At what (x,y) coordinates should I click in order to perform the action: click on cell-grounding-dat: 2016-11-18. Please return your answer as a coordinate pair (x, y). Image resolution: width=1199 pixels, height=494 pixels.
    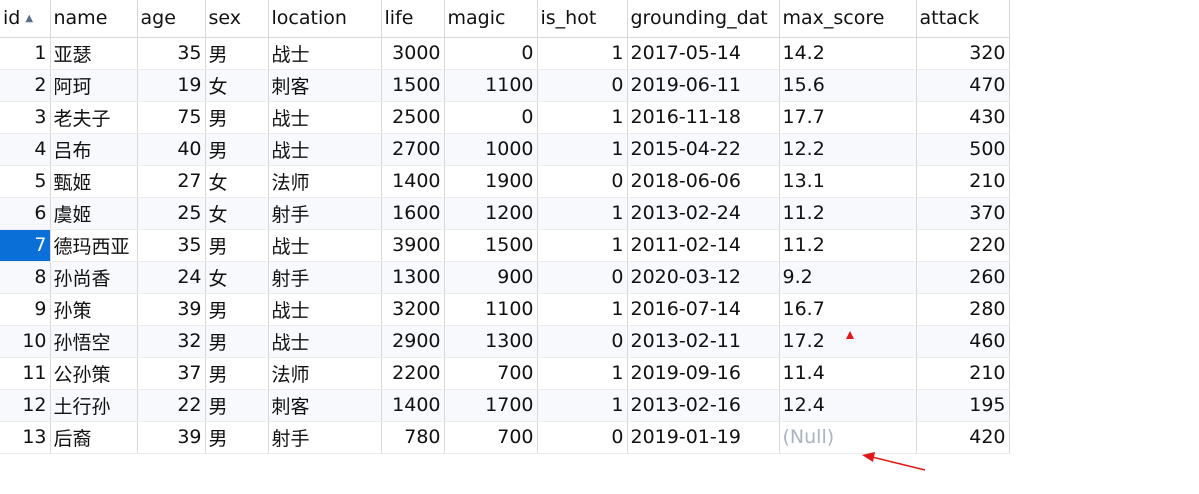
    Looking at the image, I should click on (703, 117).